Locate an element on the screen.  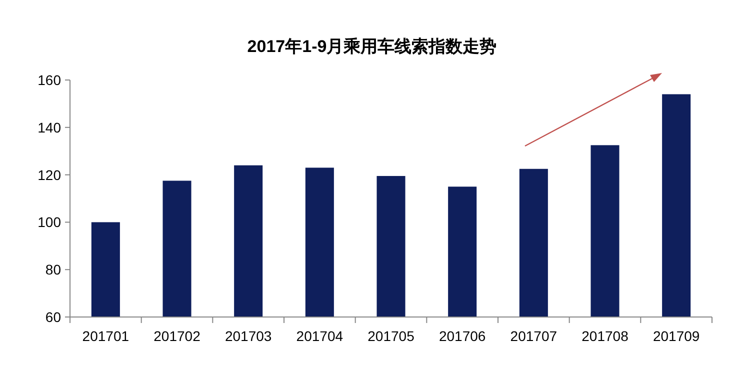
y-tick-label: 80 is located at coordinates (53, 270).